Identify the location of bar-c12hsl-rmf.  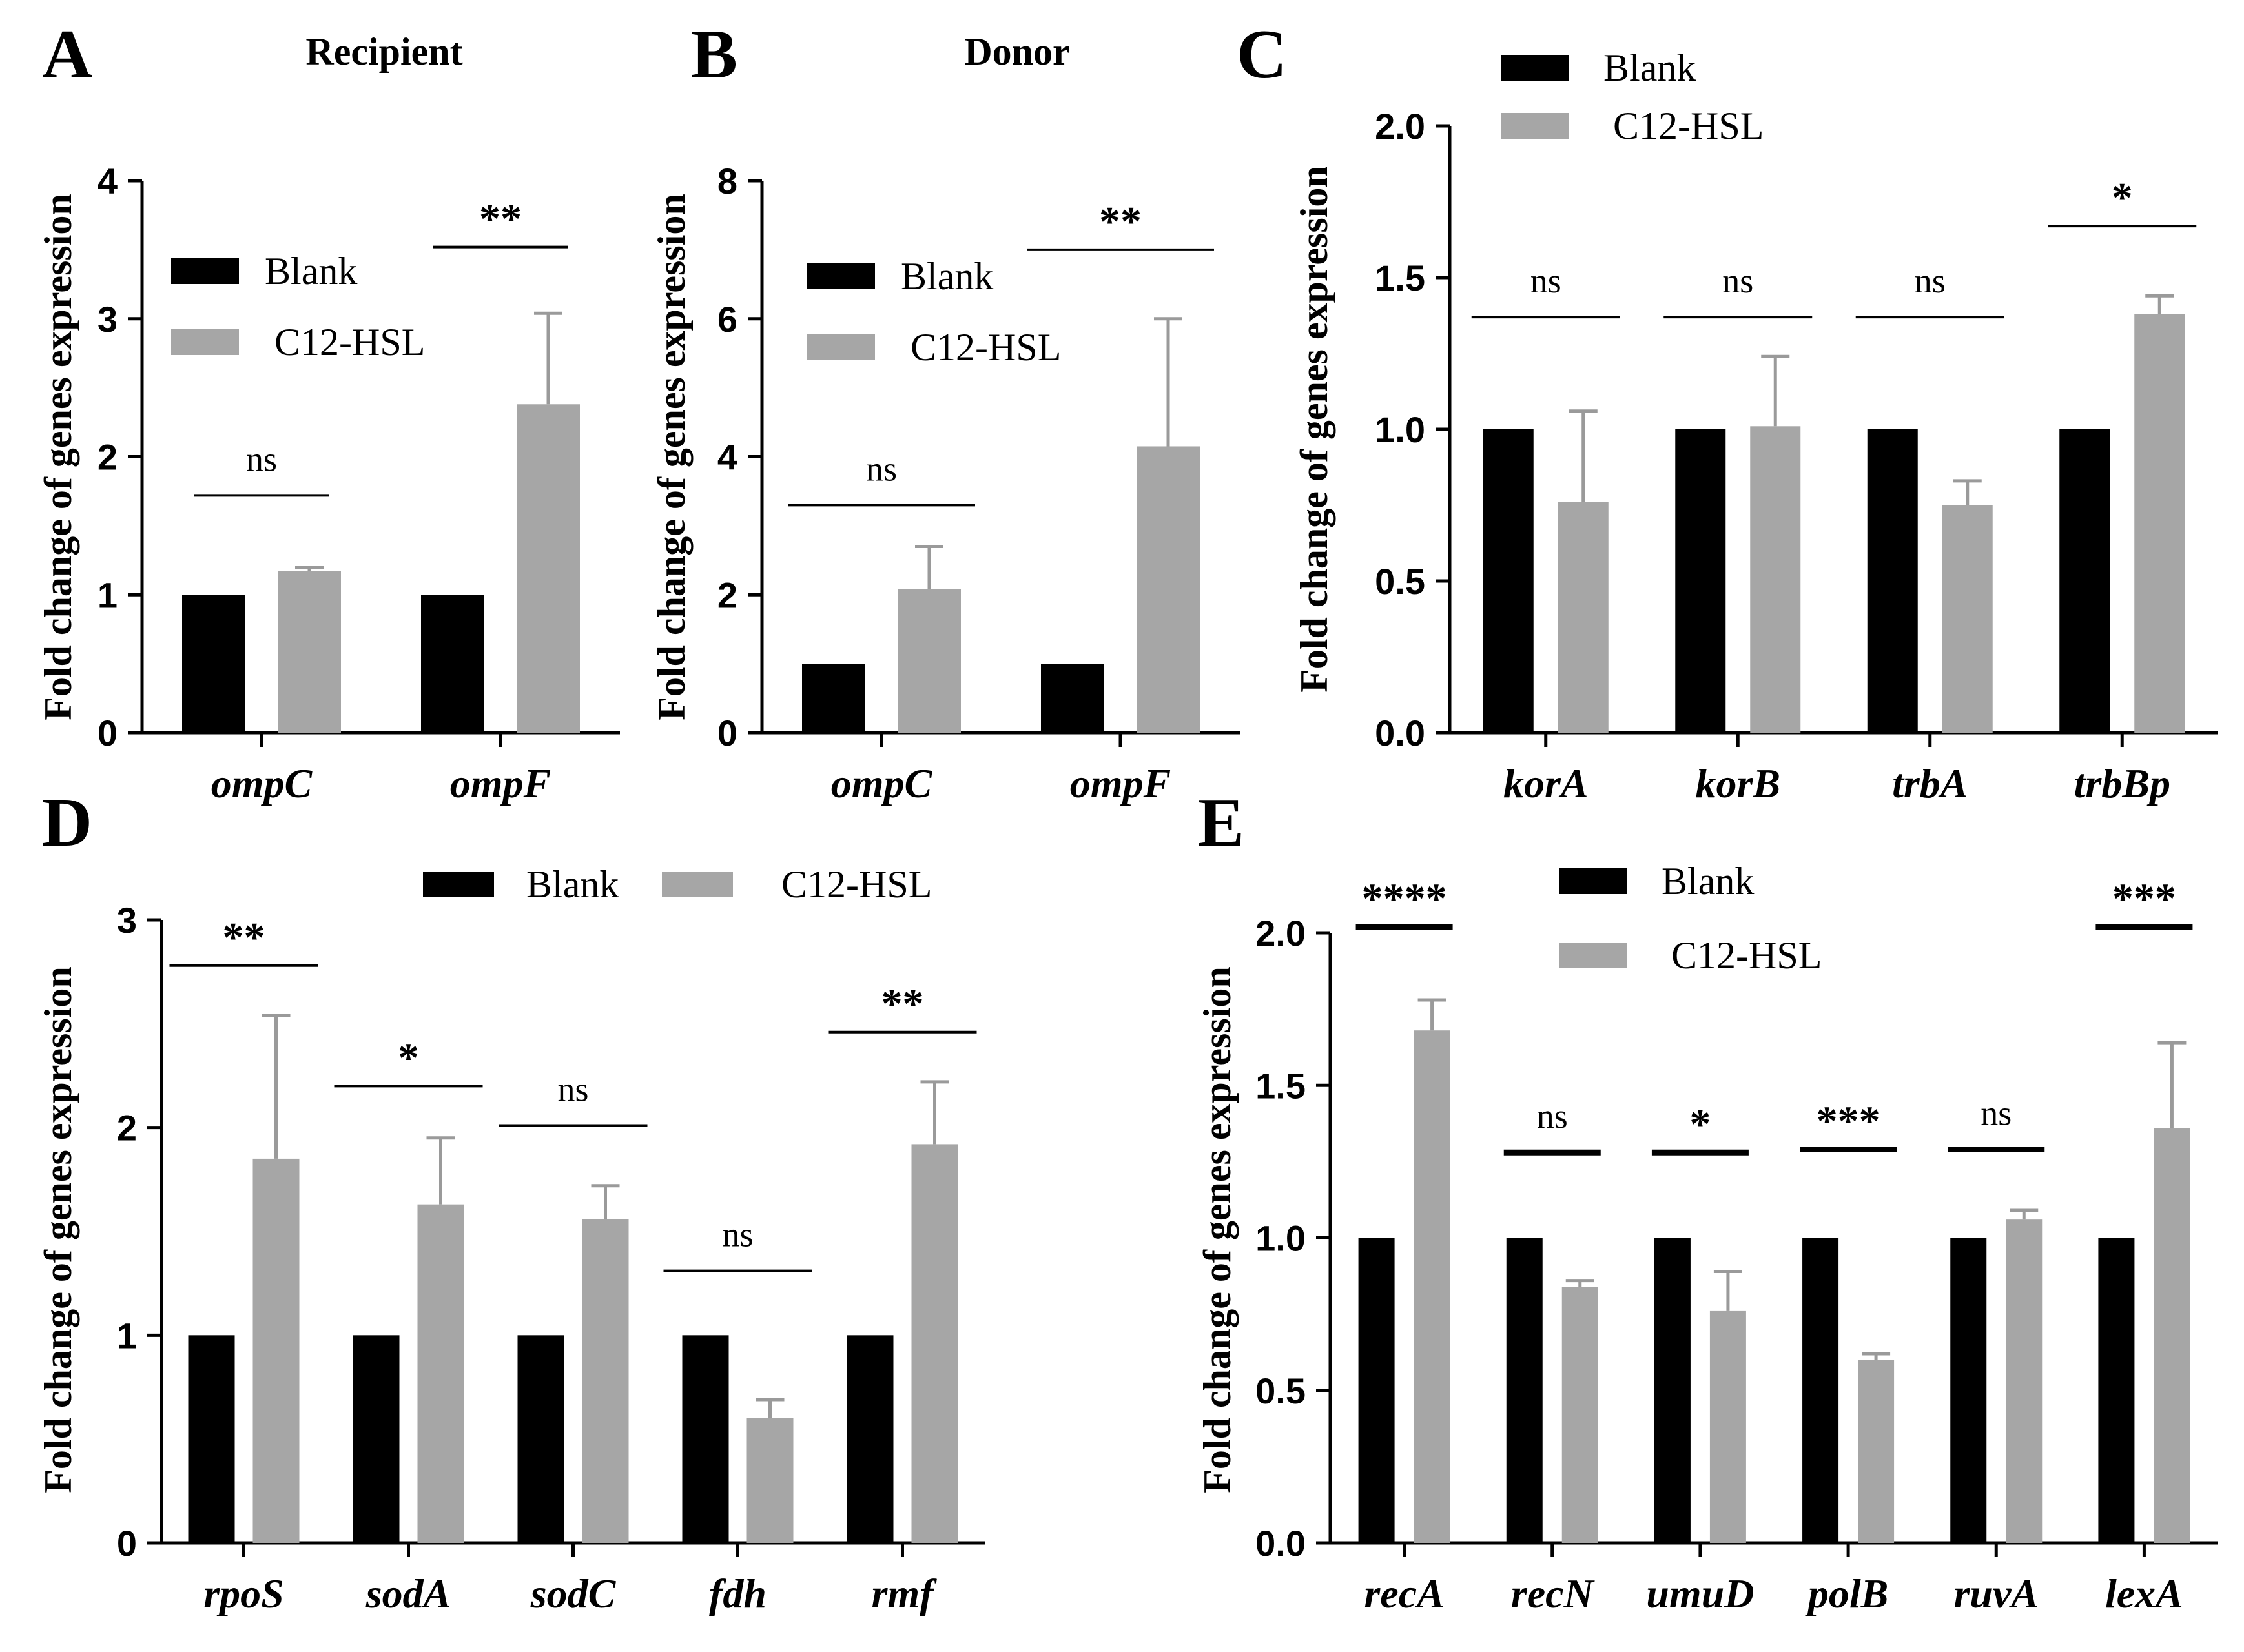
(934, 1343).